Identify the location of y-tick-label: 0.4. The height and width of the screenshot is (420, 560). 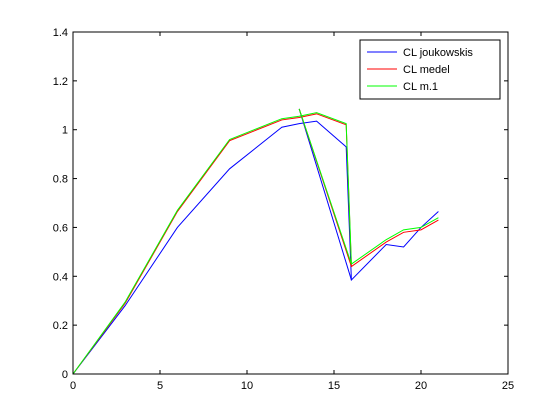
(60, 277).